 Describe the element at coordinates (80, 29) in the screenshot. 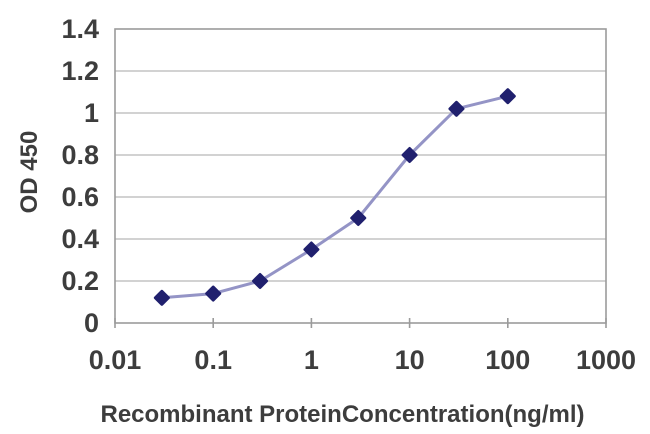

I see `y-tick-label: 1.4` at that location.